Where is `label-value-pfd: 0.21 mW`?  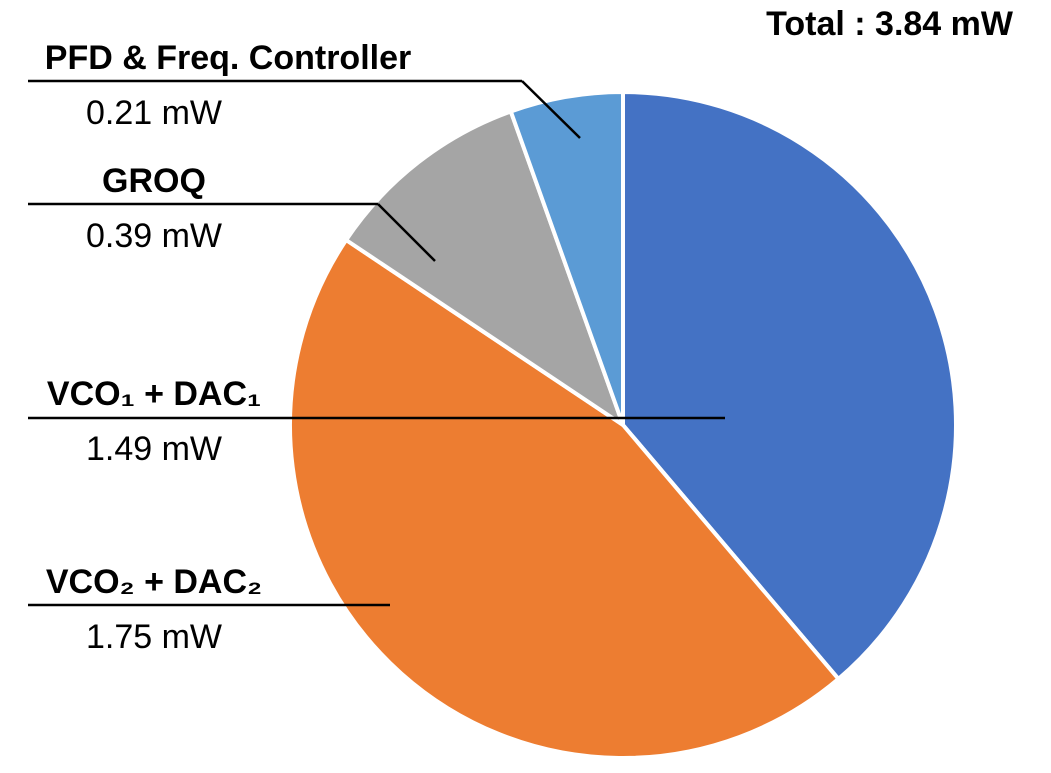 label-value-pfd: 0.21 mW is located at coordinates (154, 113).